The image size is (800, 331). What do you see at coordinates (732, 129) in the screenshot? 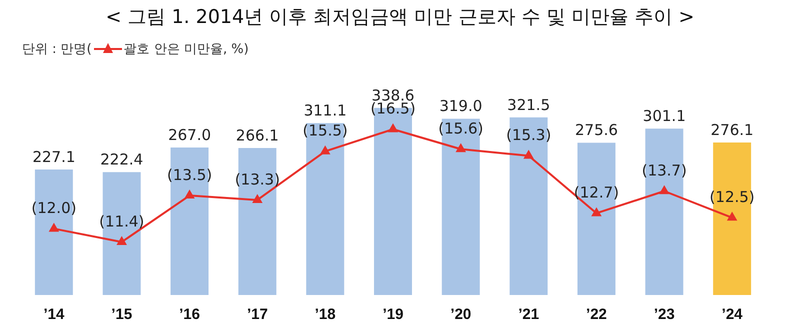
I see `data-label: 276.1` at bounding box center [732, 129].